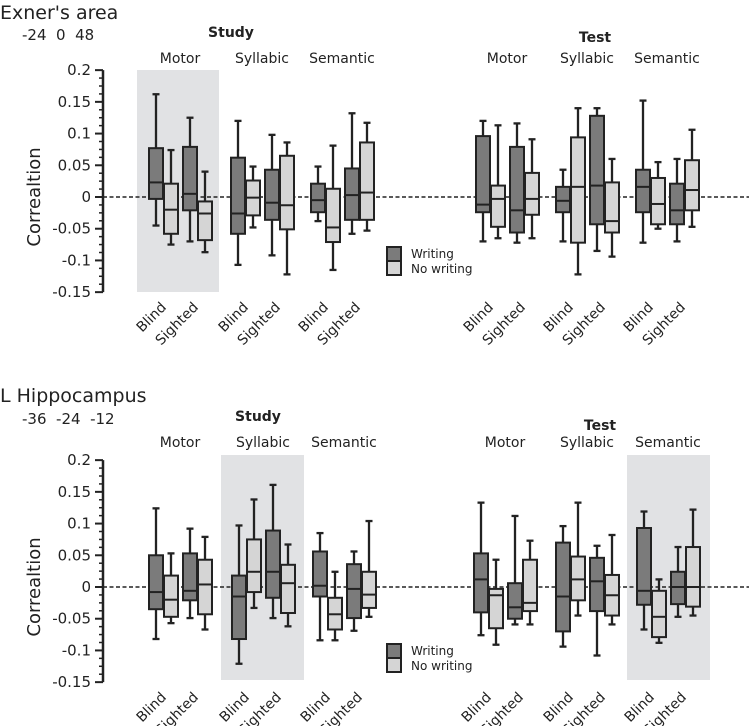 Image resolution: width=749 pixels, height=726 pixels. Describe the element at coordinates (34, 196) in the screenshot. I see `y-axis-label: Correaltion` at that location.